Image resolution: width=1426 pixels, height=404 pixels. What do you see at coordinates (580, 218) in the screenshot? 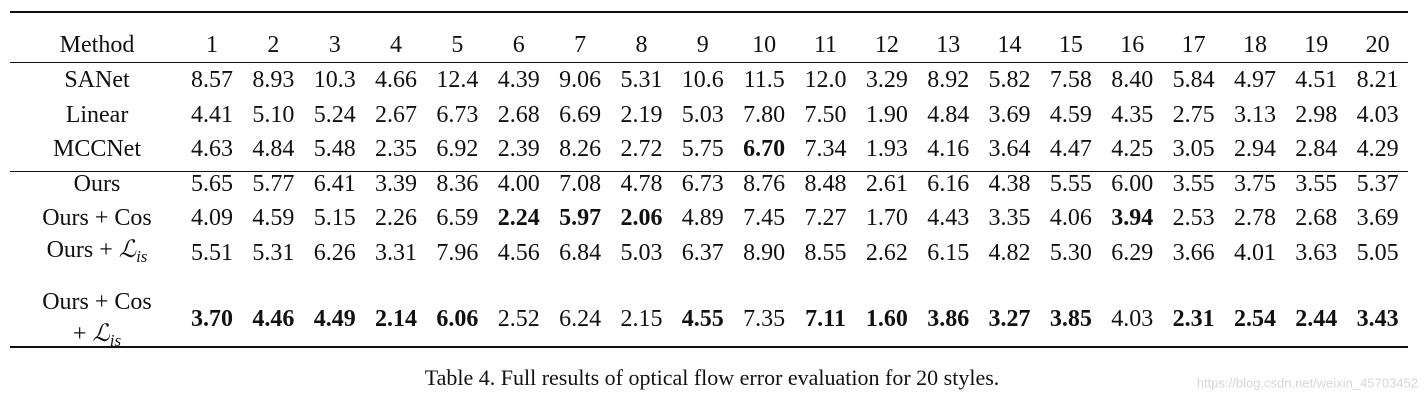
I see `value-cell: 5.97` at bounding box center [580, 218].